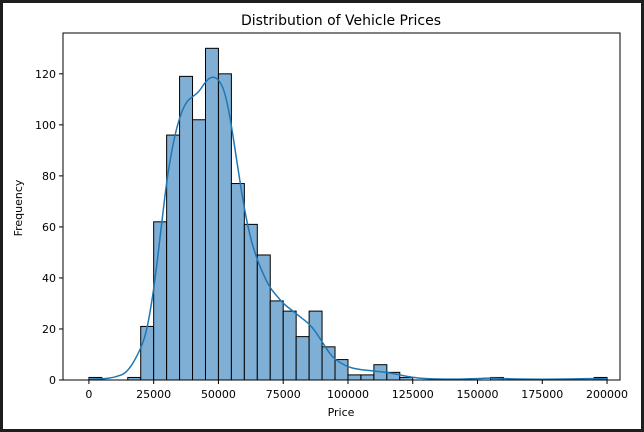 The width and height of the screenshot is (644, 432). I want to click on y-tick-label: 80, so click(49, 176).